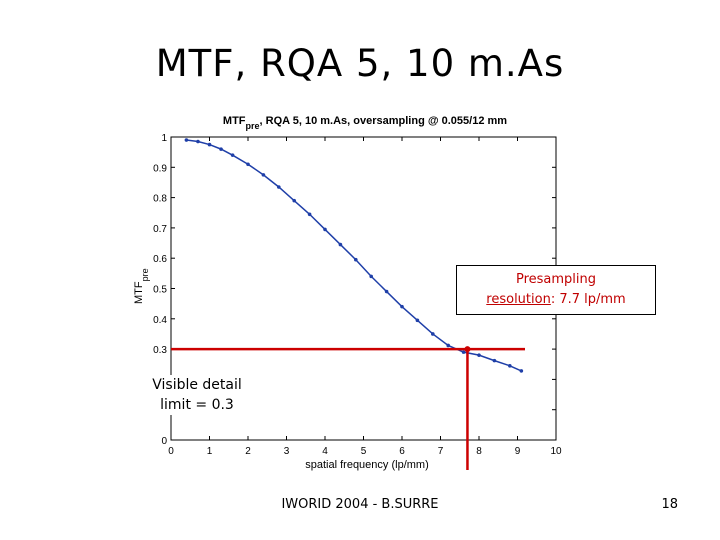  Describe the element at coordinates (234, 121) in the screenshot. I see `plot-title-main: MTF` at that location.